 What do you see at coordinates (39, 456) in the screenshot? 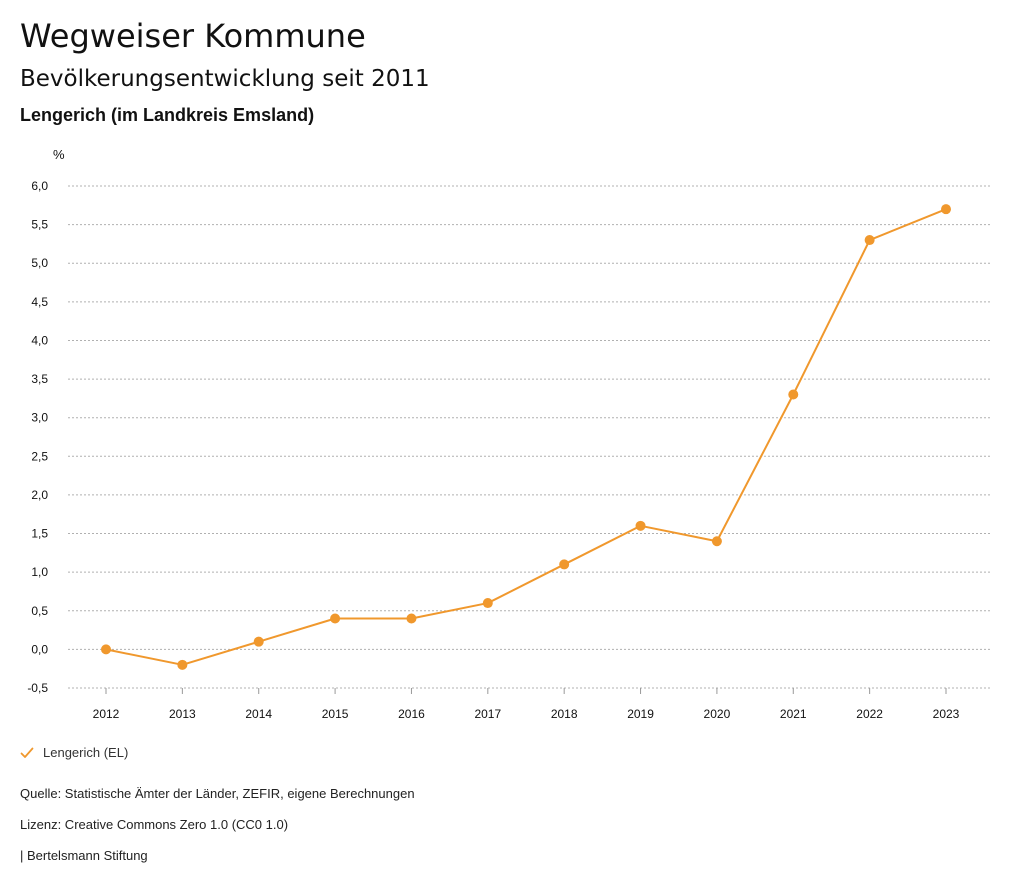
I see `y-tick-label: 2,5` at bounding box center [39, 456].